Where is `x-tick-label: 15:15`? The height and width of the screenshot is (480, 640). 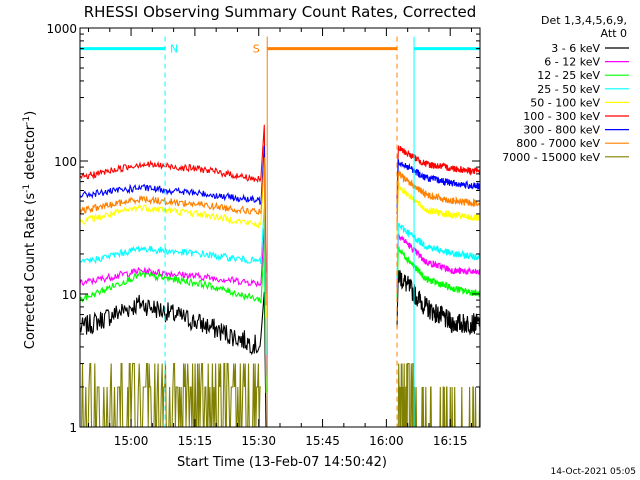 x-tick-label: 15:15 is located at coordinates (195, 441).